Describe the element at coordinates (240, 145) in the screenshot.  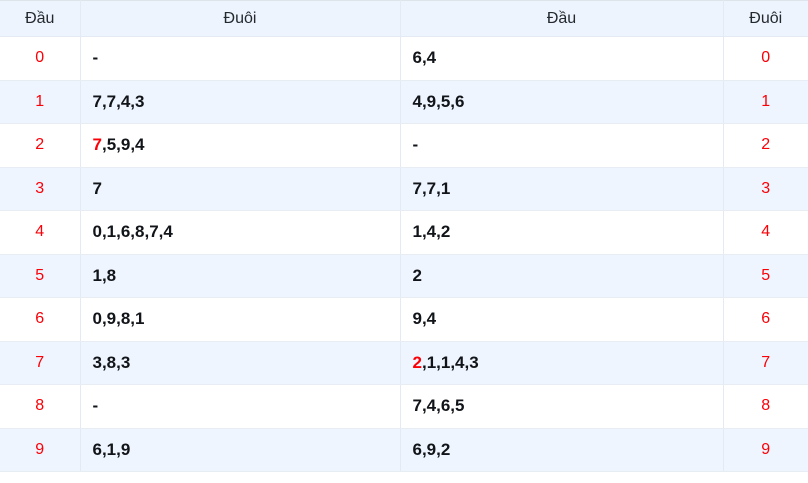
I see `row-values-tail-left: 7,5,9,4` at that location.